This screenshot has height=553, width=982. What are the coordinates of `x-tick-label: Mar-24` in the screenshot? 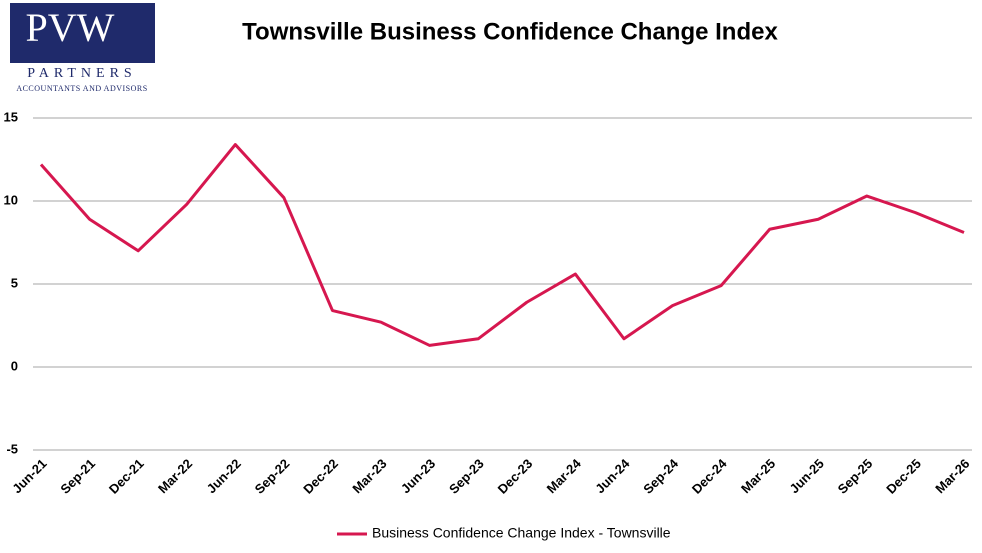 It's located at (564, 475).